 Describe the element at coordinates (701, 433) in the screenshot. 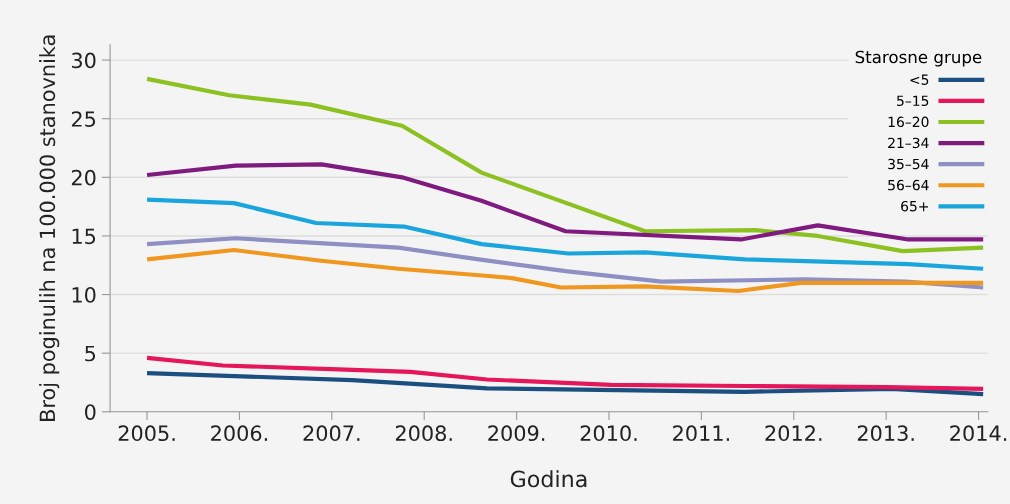

I see `x-tick-label: 2011.` at that location.